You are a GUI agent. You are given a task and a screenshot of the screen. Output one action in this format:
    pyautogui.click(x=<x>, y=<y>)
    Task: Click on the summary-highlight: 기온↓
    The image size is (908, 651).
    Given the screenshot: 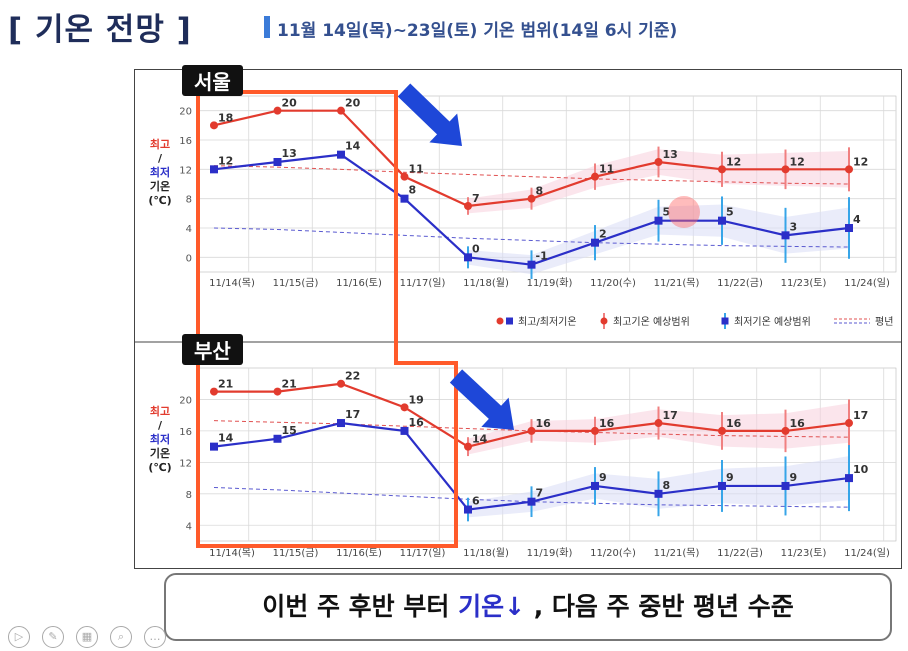 What is the action you would take?
    pyautogui.click(x=492, y=606)
    